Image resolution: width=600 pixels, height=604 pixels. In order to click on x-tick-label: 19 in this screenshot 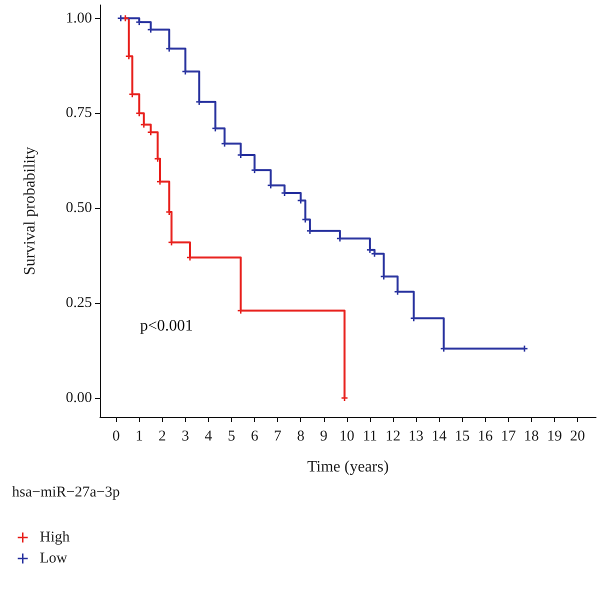, I will do `click(554, 436)`.